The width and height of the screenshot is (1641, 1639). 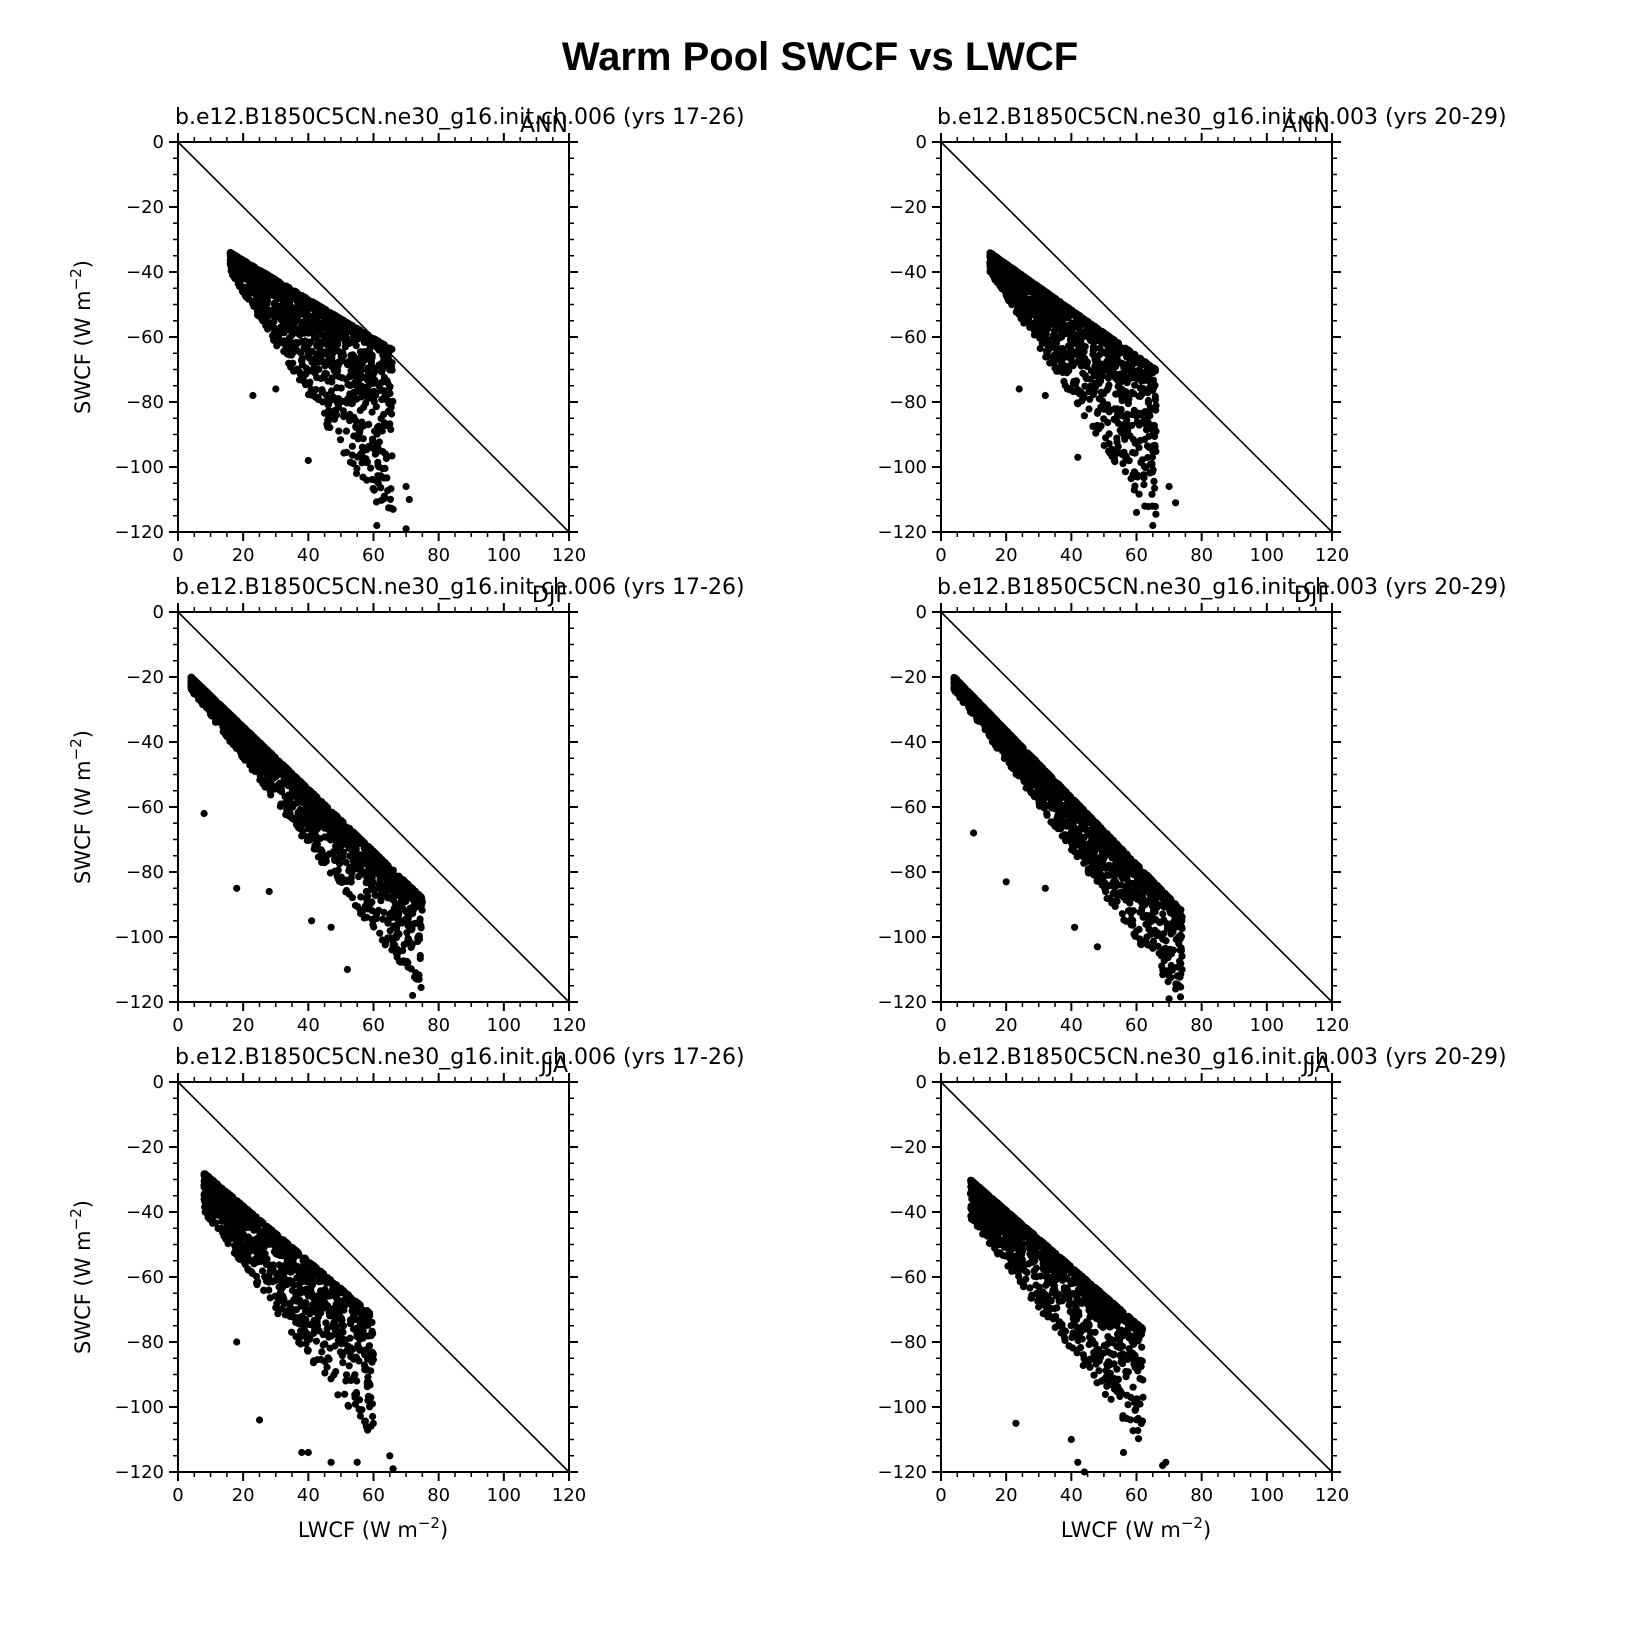 I want to click on y-tick-label: −40, so click(x=908, y=742).